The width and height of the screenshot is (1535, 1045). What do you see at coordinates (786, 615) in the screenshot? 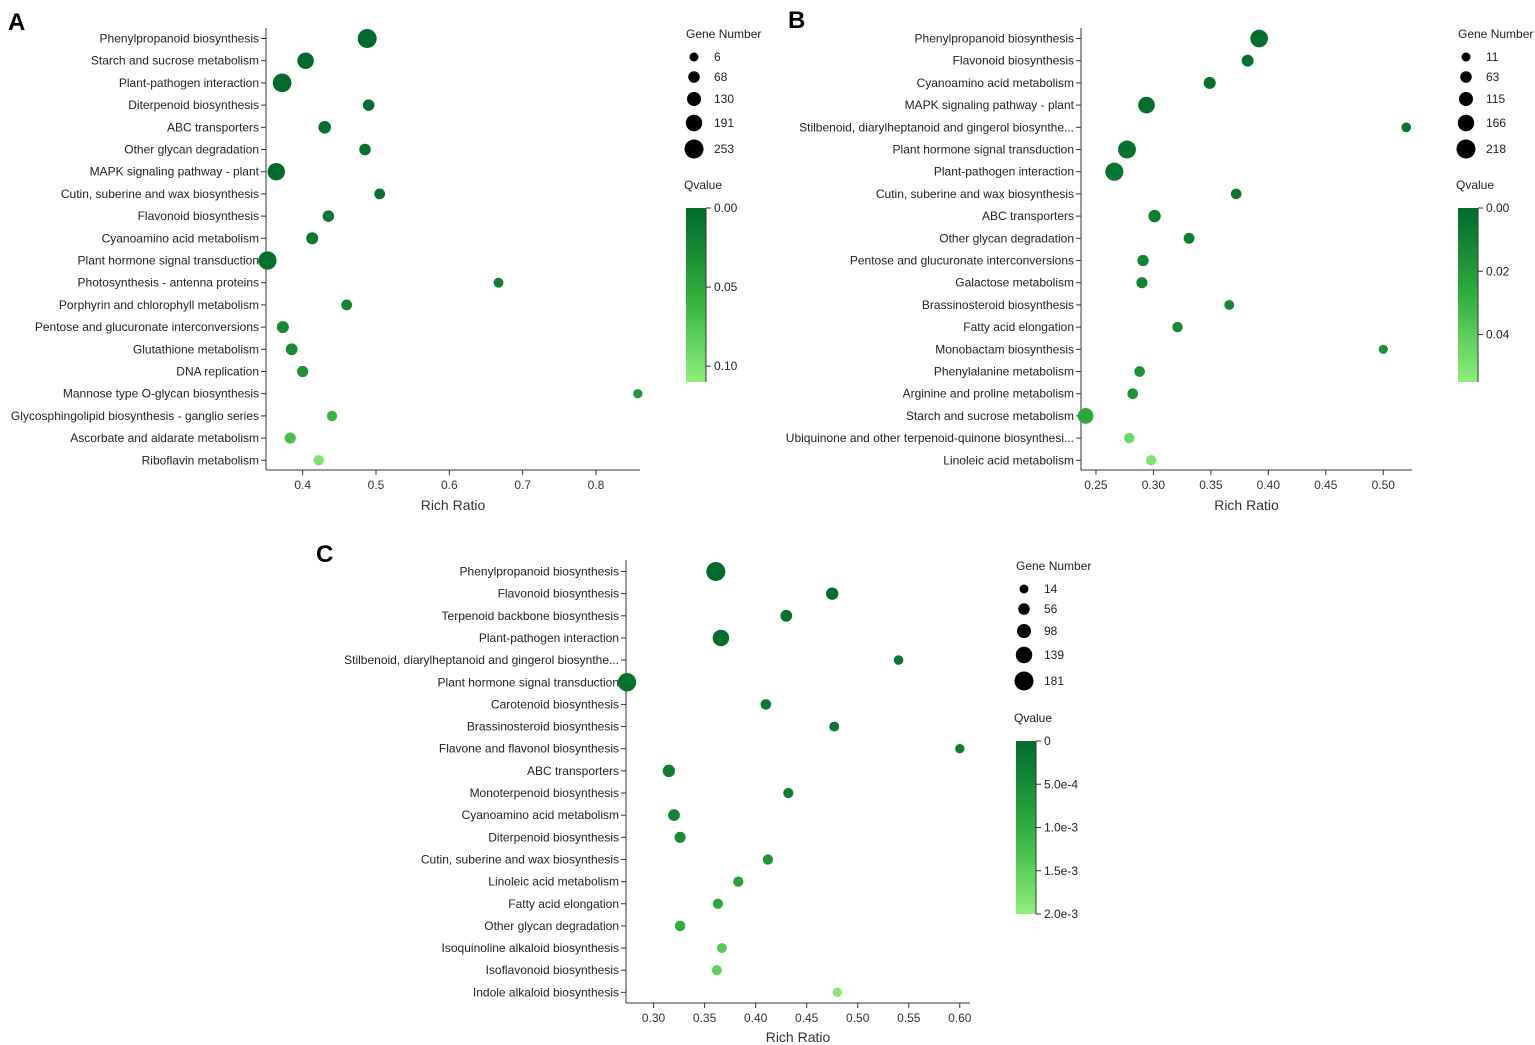
I see `data-point: Terpenoid backbone biosynthesis` at bounding box center [786, 615].